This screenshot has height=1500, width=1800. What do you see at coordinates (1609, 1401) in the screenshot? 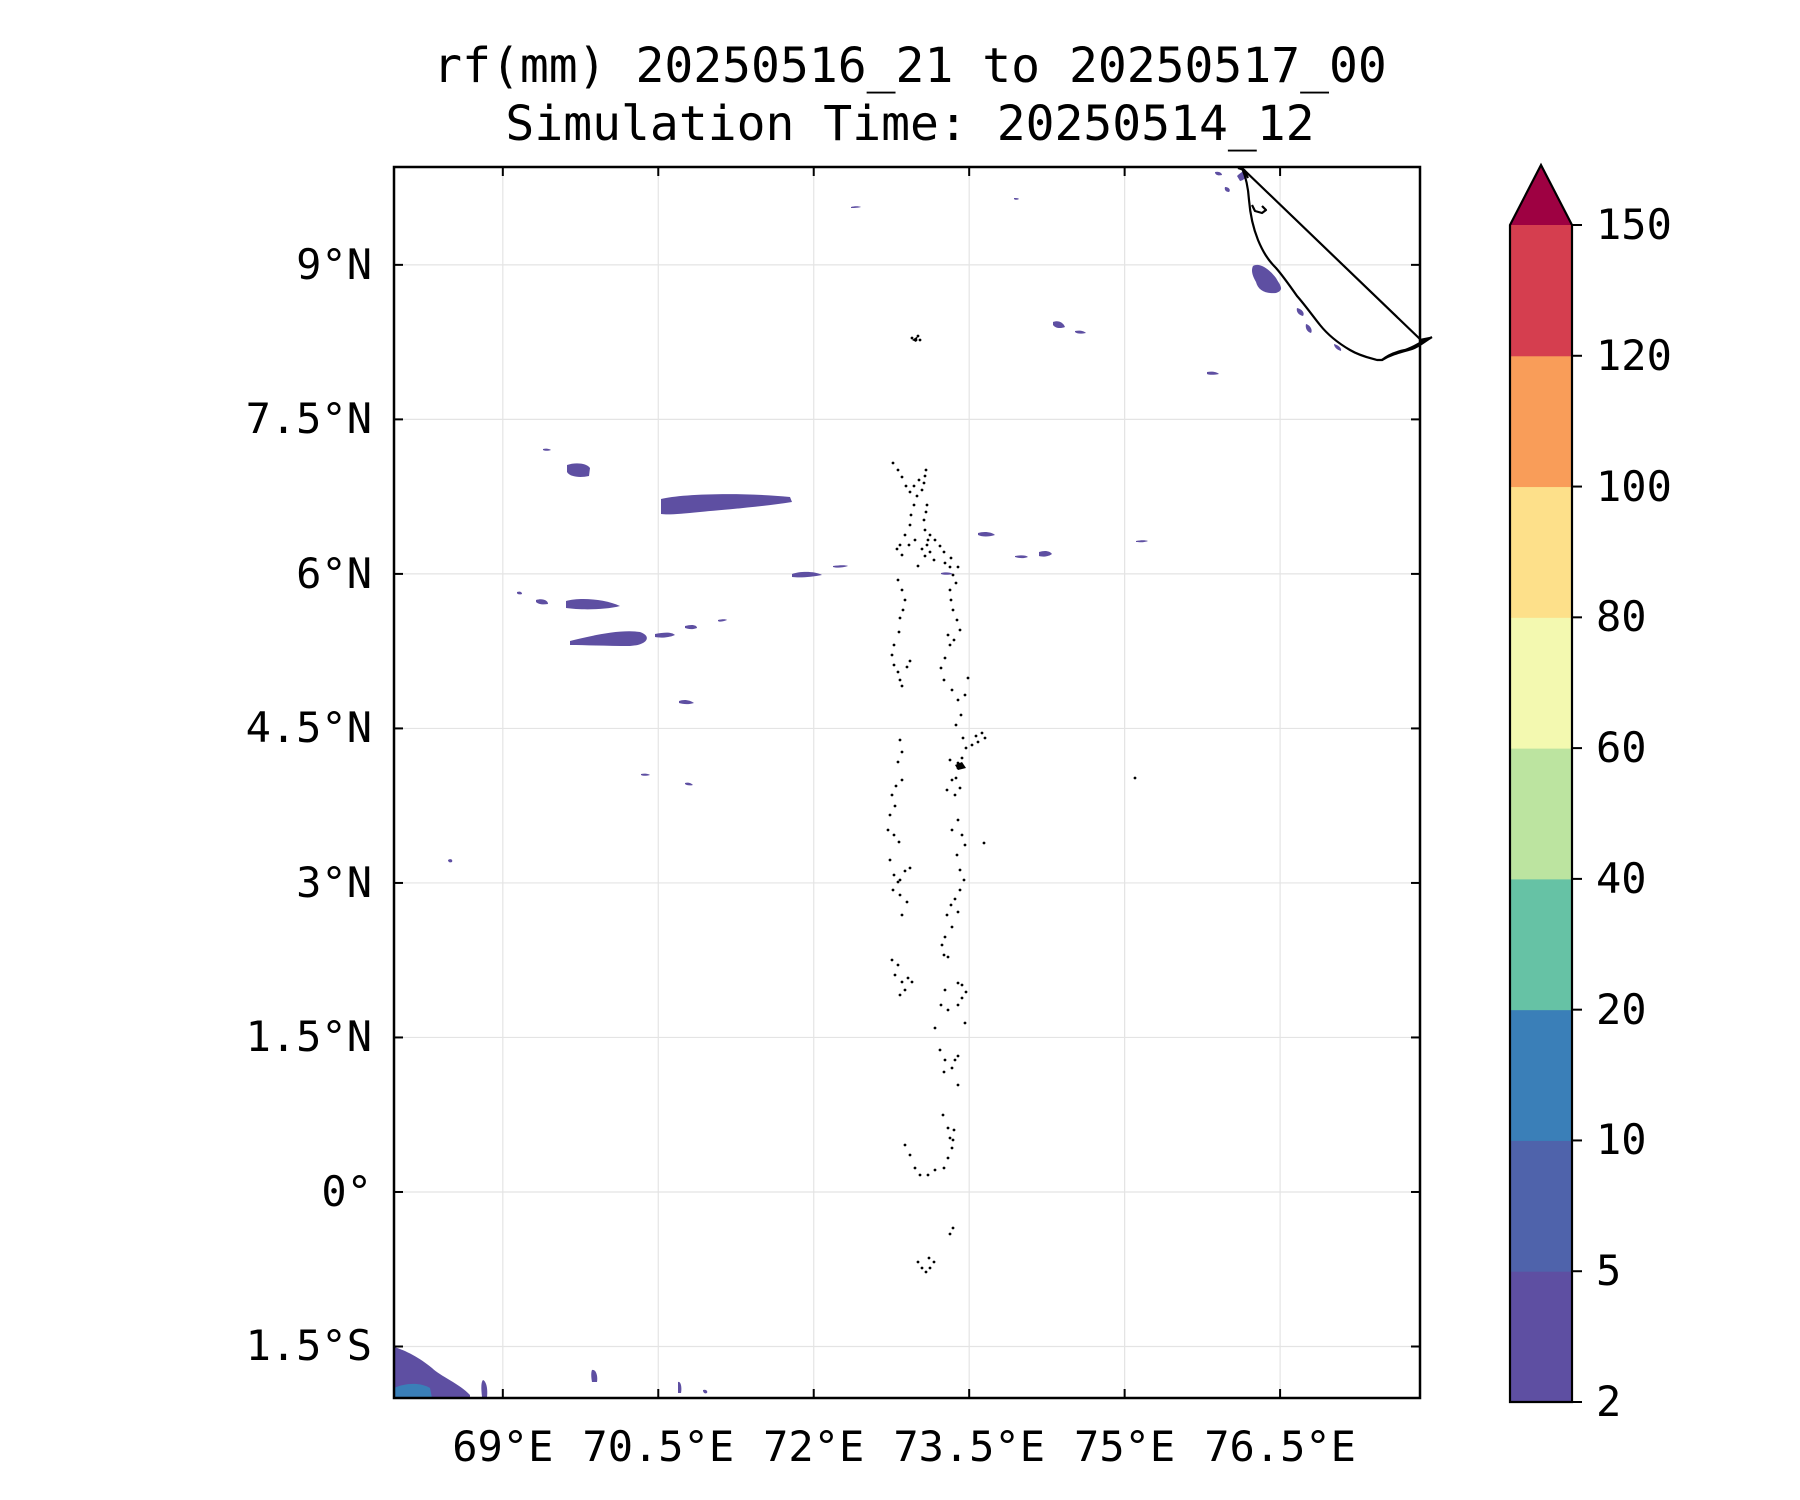
I see `colorbar-tick-label: 2` at bounding box center [1609, 1401].